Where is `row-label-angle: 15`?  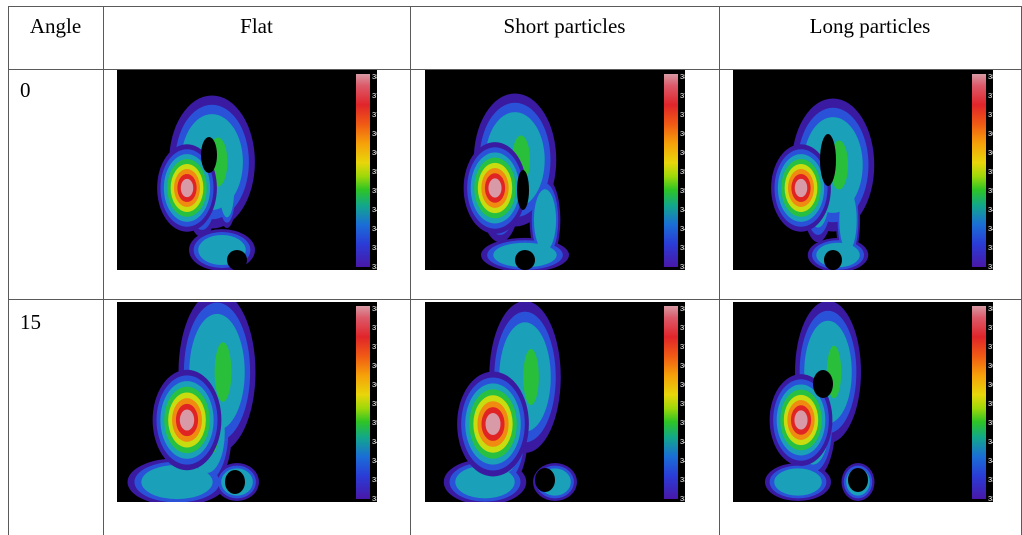 row-label-angle: 15 is located at coordinates (30, 322).